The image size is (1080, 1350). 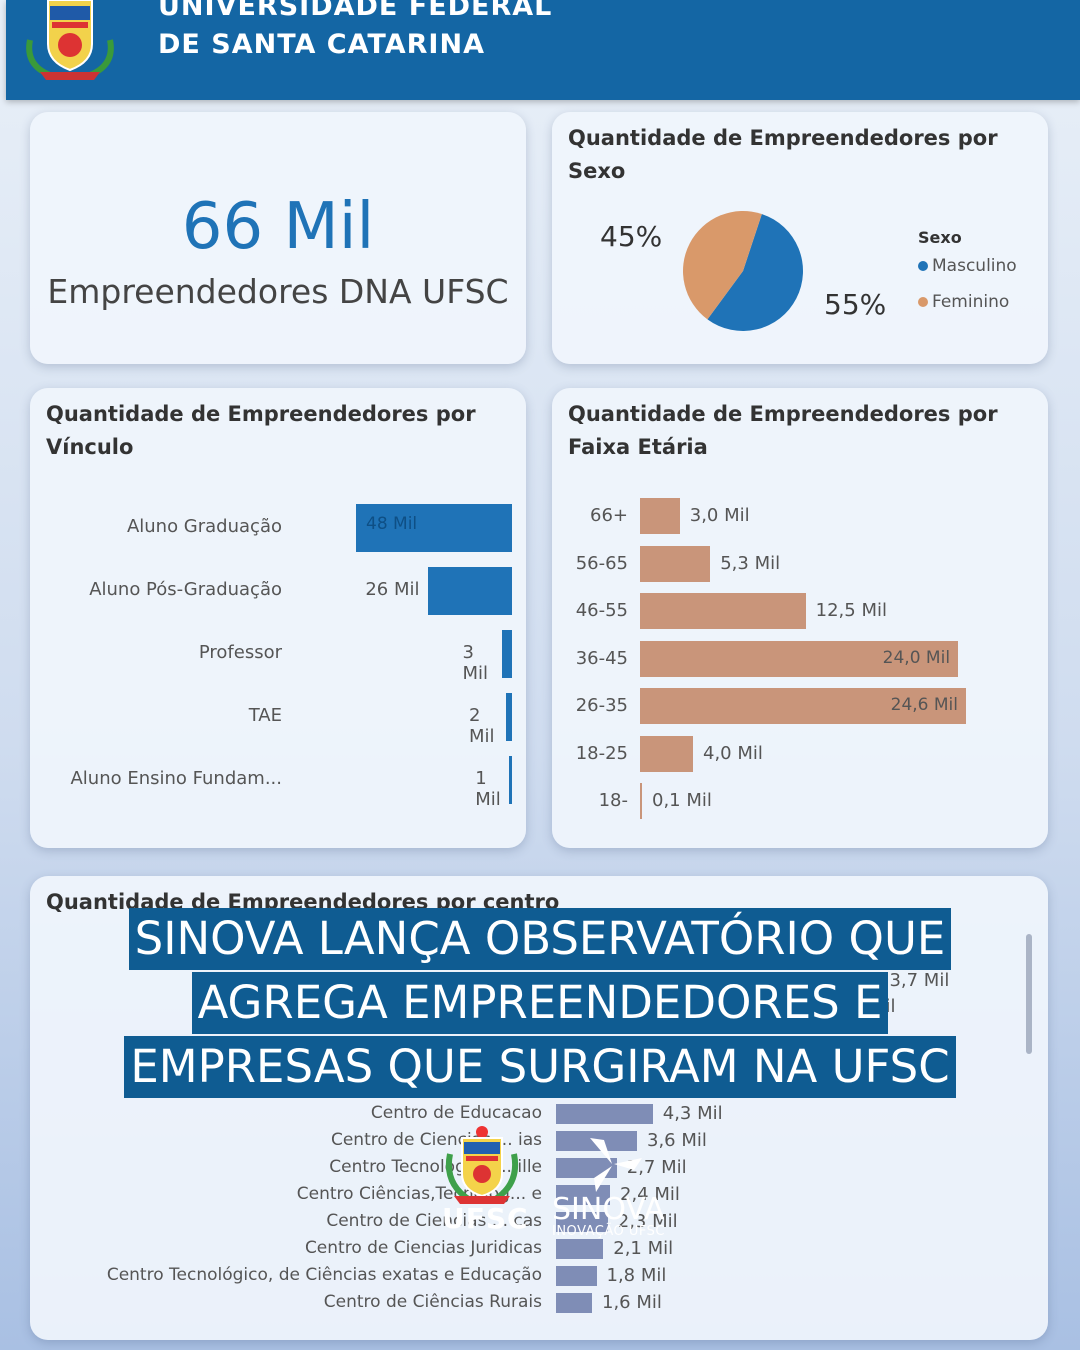 I want to click on vinculo-row-label: TAE, so click(x=265, y=715).